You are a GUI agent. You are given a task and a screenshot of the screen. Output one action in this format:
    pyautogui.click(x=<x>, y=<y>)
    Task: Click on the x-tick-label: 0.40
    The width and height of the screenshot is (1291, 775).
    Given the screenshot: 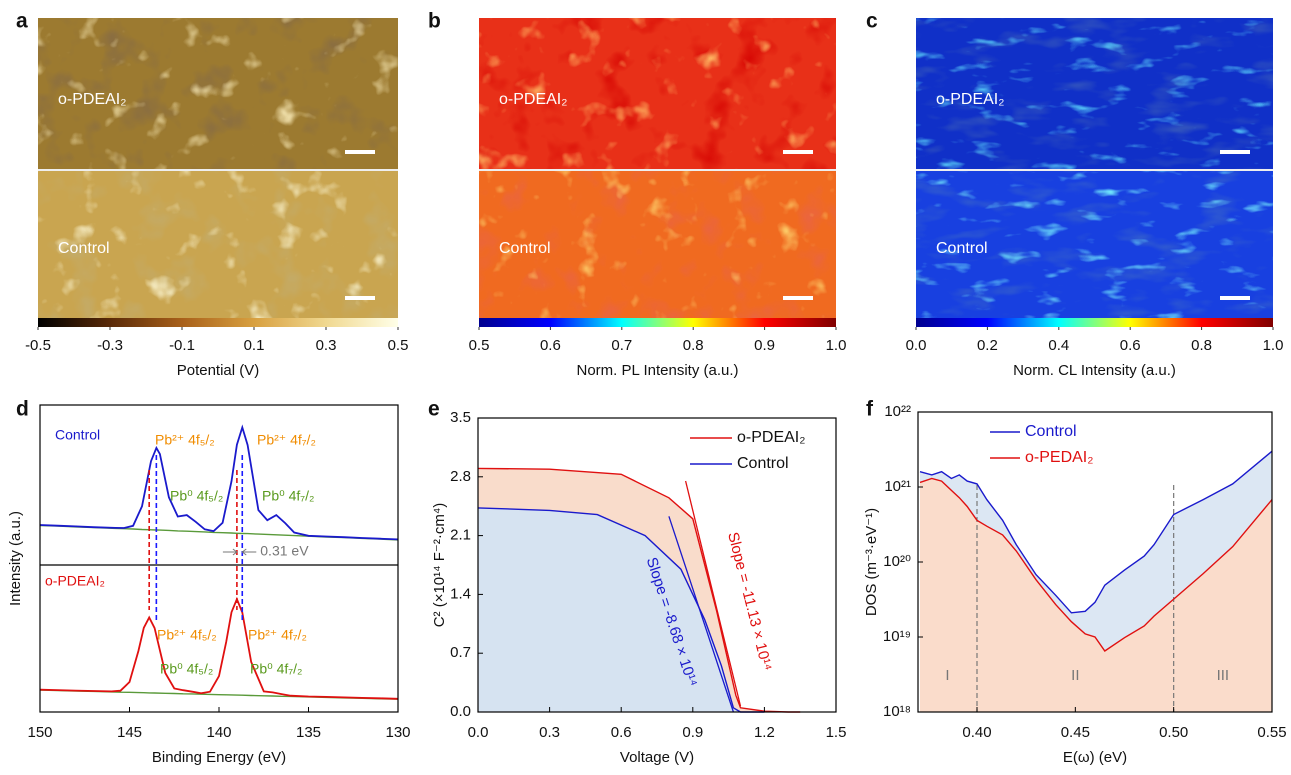 What is the action you would take?
    pyautogui.click(x=976, y=732)
    